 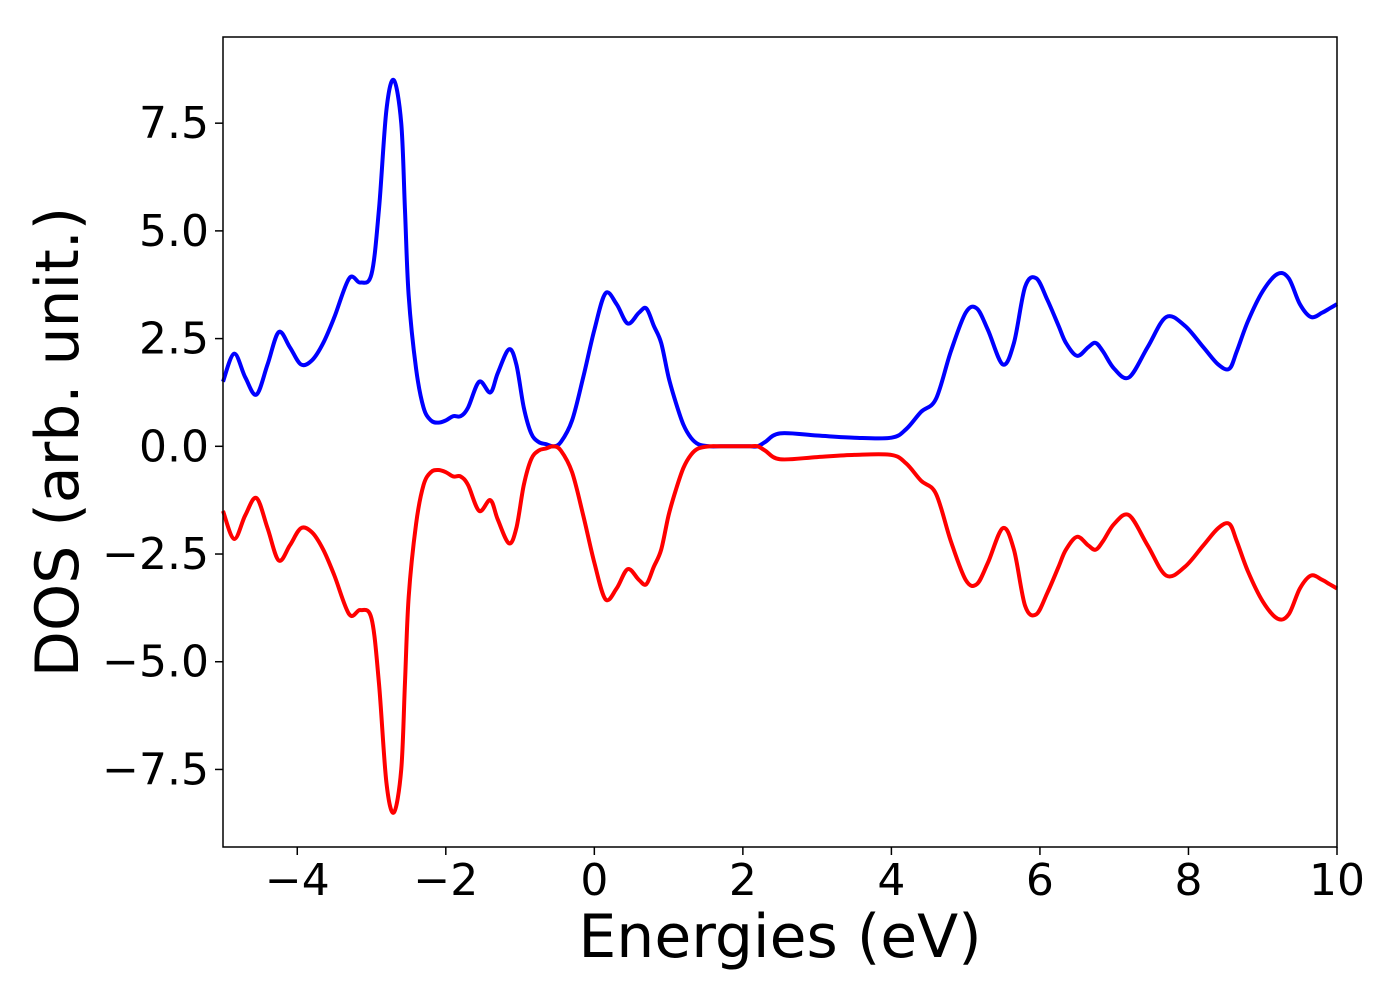 What do you see at coordinates (174, 231) in the screenshot?
I see `y-tick-label: 5.0` at bounding box center [174, 231].